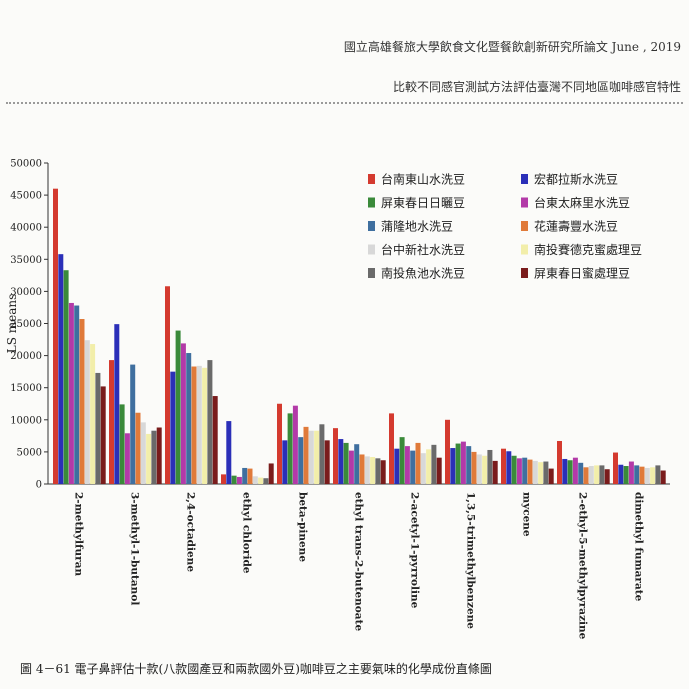 The width and height of the screenshot is (689, 689). What do you see at coordinates (26, 228) in the screenshot?
I see `y-tick-label: 40000` at bounding box center [26, 228].